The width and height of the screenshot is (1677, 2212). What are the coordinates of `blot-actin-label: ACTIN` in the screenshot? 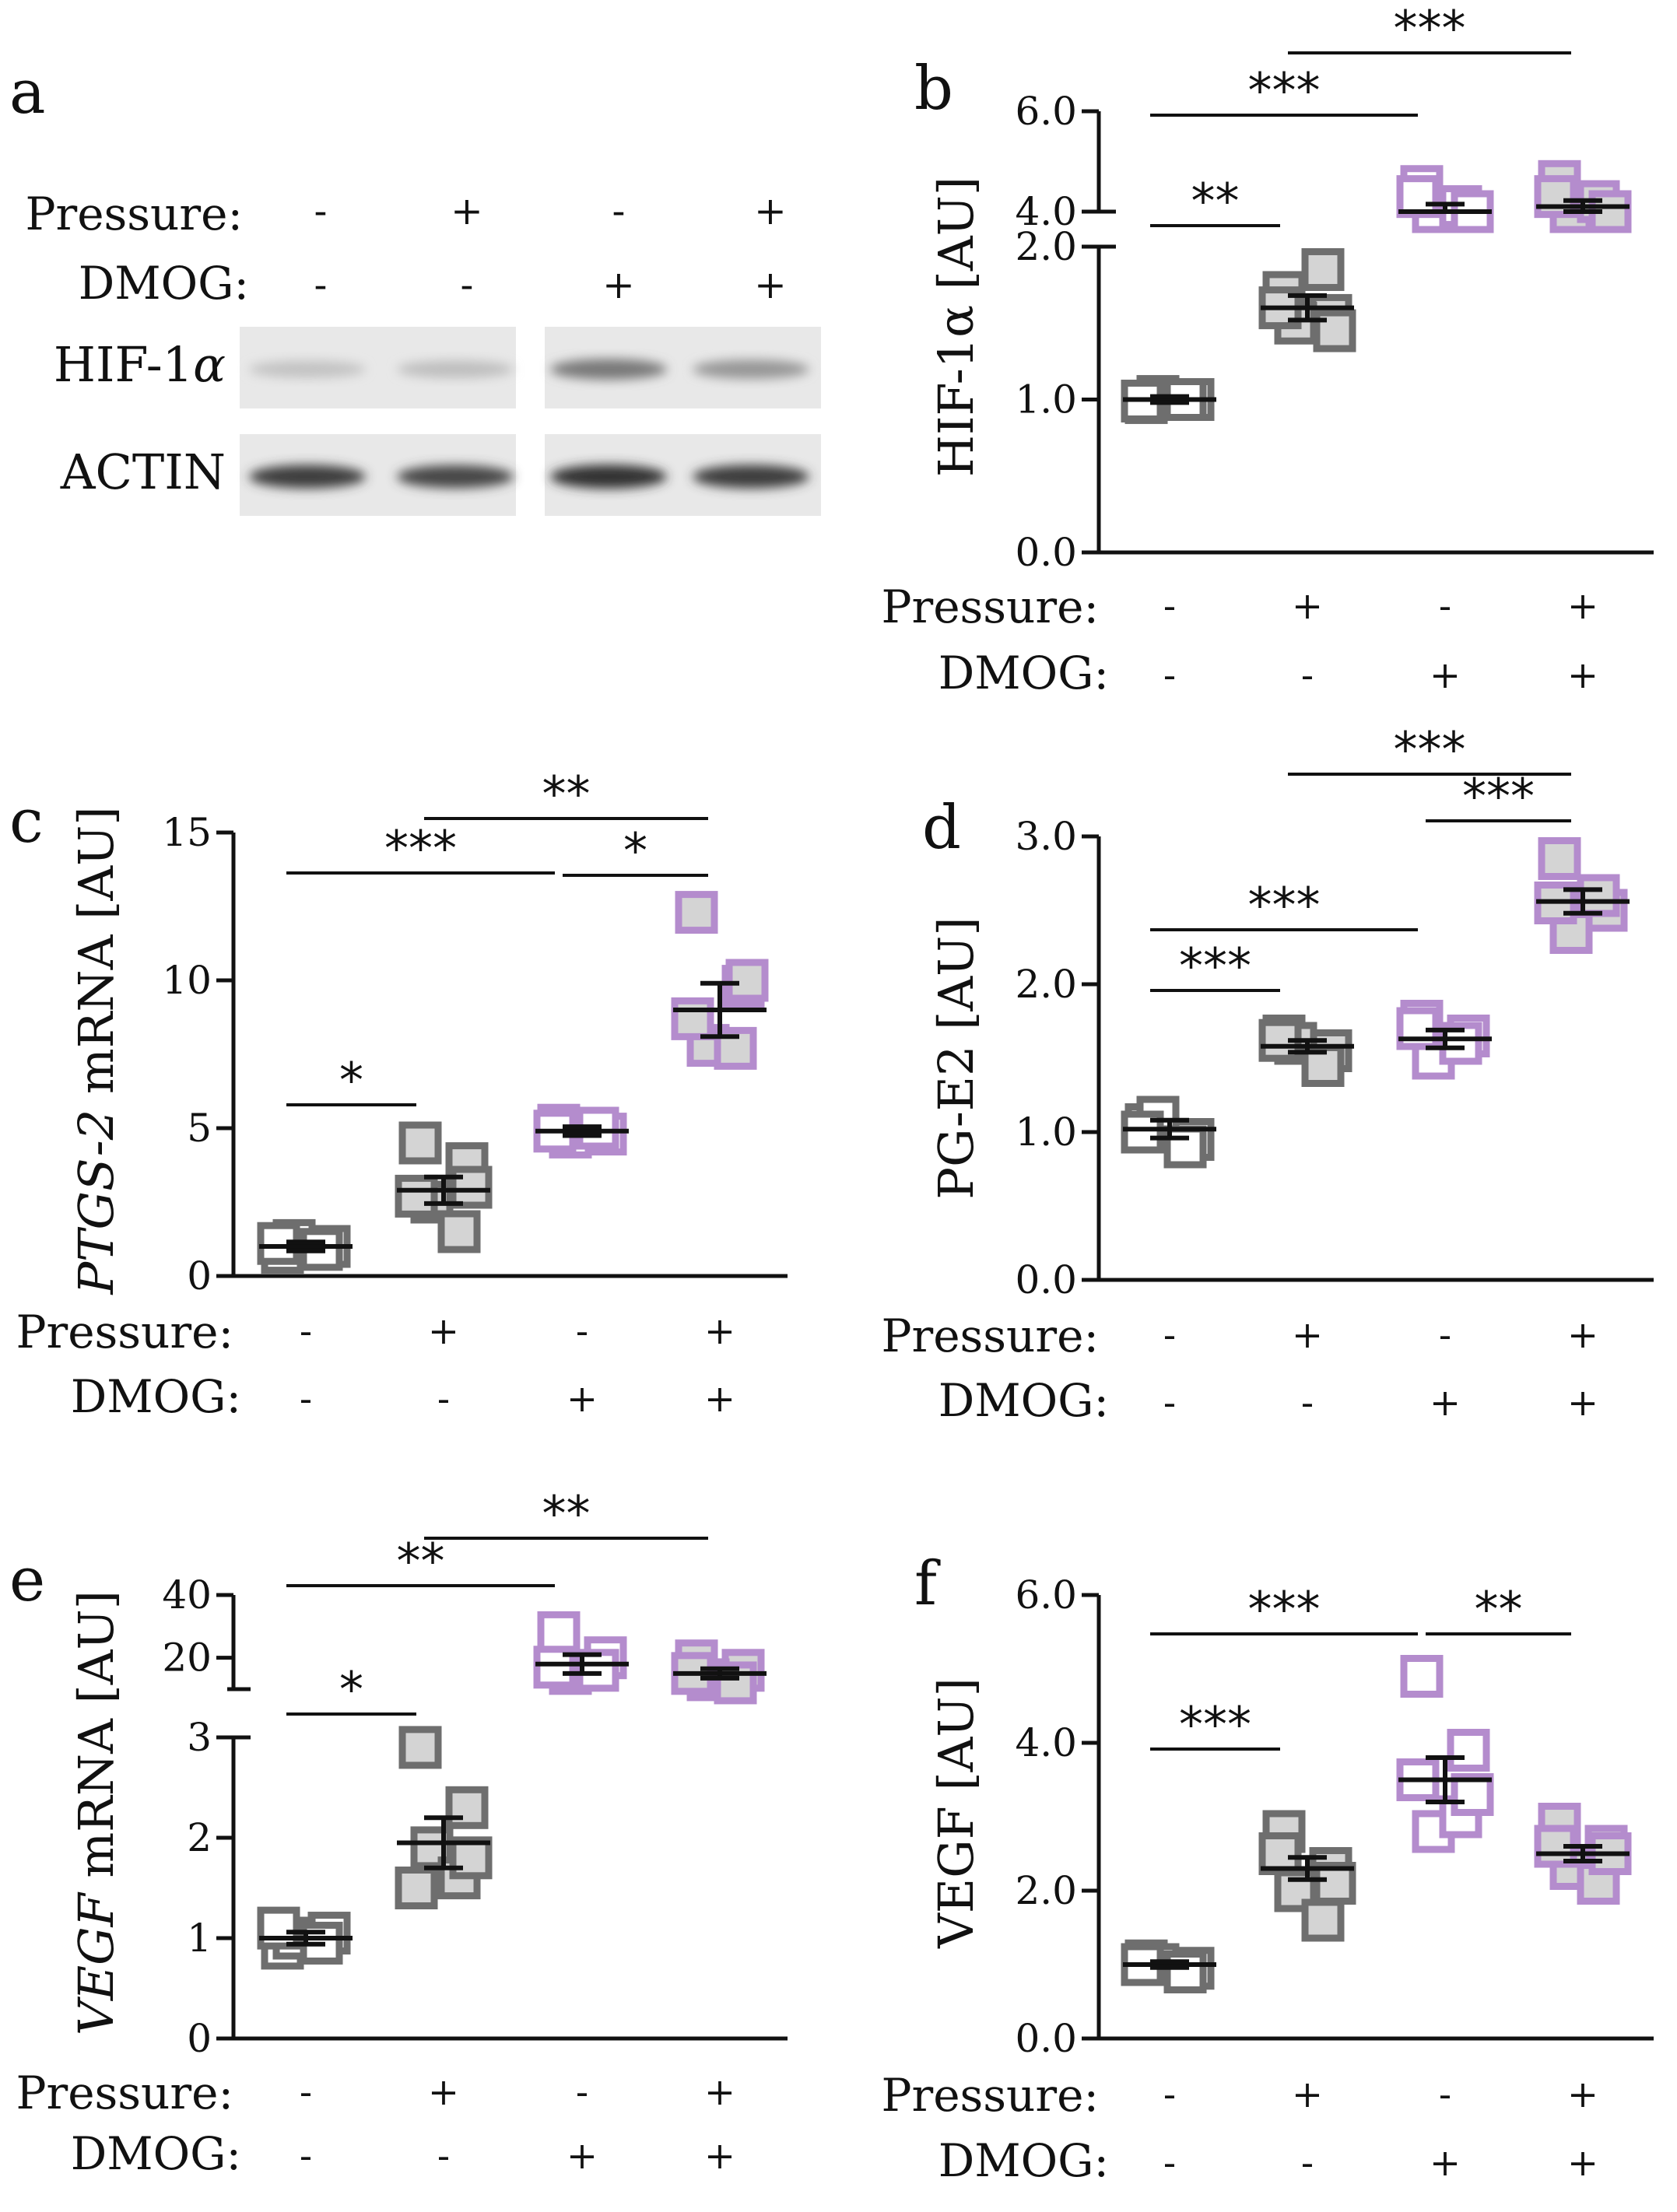 It's located at (143, 471).